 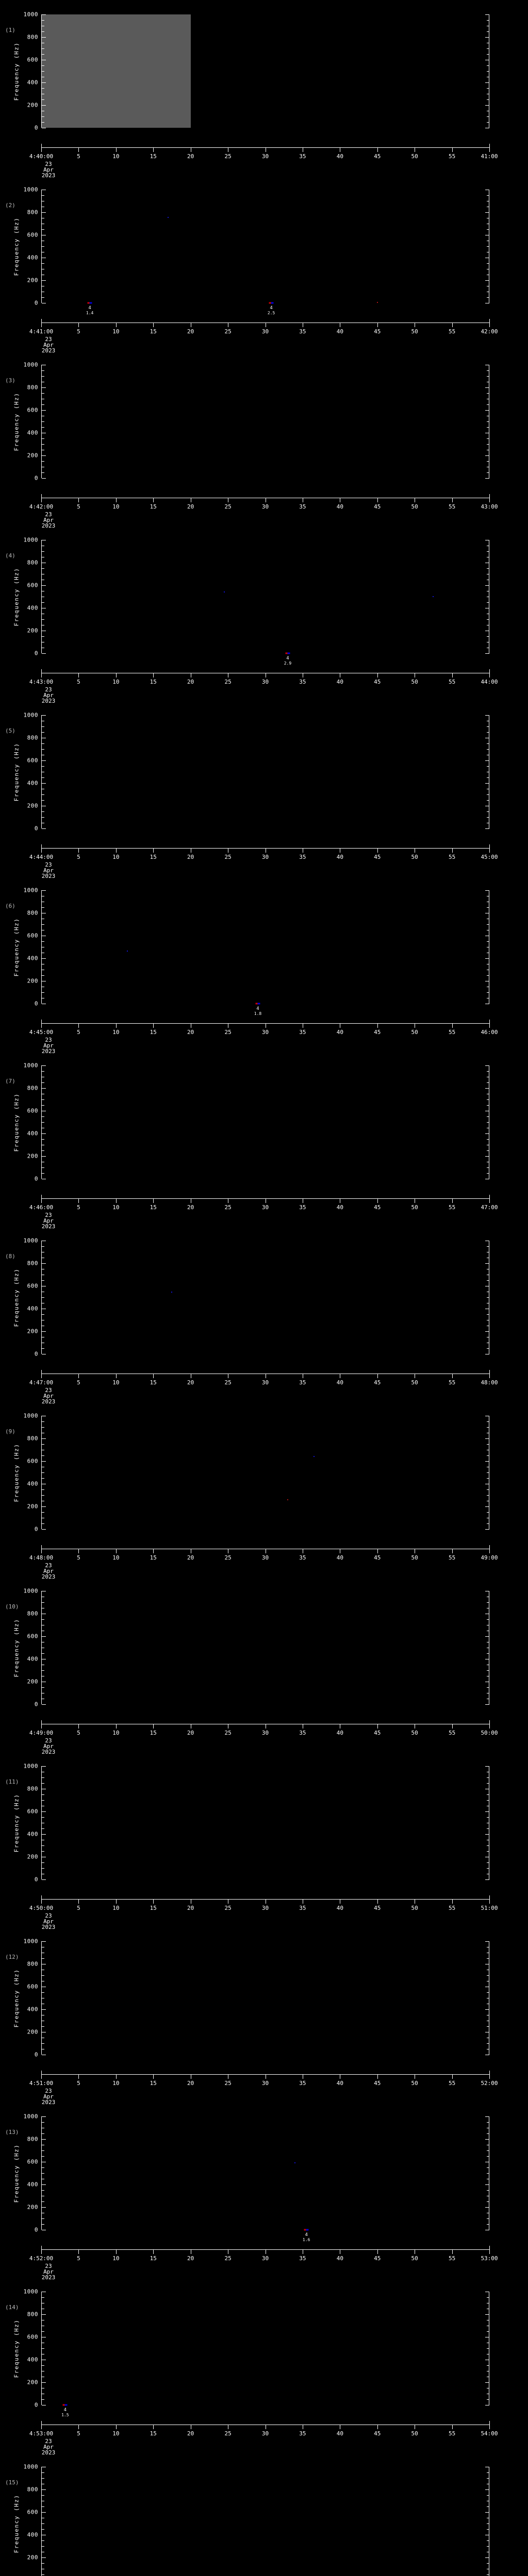 I want to click on time-axis-label: 20, so click(x=190, y=1557).